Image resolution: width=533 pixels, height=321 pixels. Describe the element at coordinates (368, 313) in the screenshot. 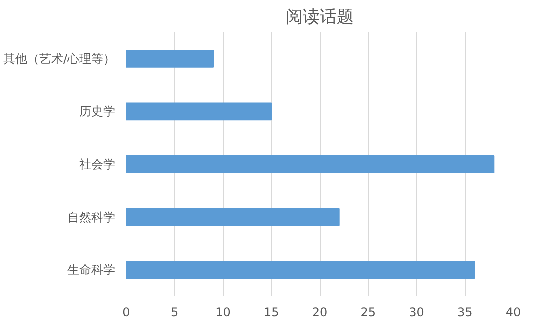

I see `x-tick-label: 25` at that location.